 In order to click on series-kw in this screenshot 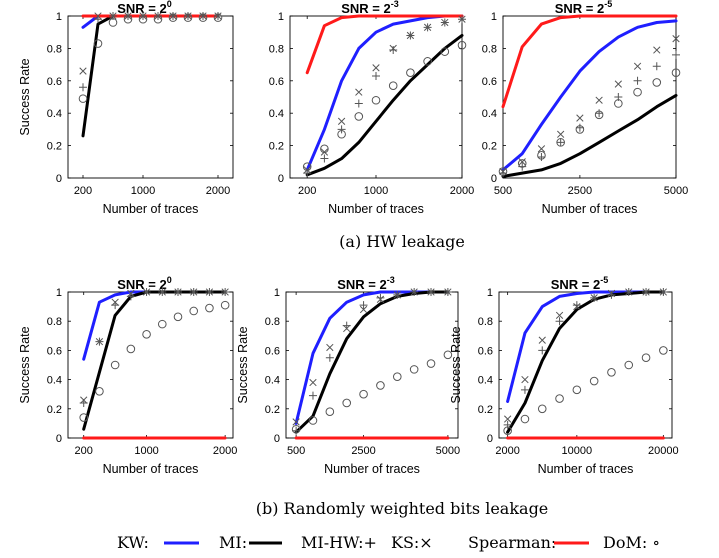, I will do `click(589, 95)`.